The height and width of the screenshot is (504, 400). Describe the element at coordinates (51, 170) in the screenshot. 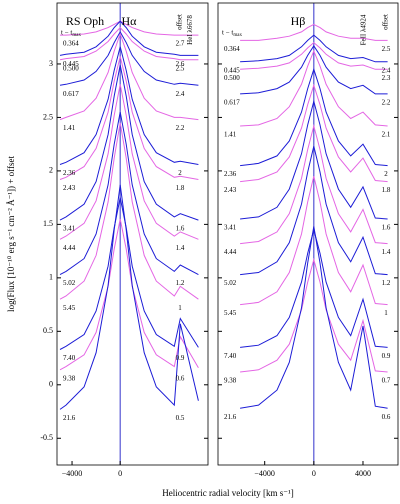

I see `y-tick-label: 2` at that location.